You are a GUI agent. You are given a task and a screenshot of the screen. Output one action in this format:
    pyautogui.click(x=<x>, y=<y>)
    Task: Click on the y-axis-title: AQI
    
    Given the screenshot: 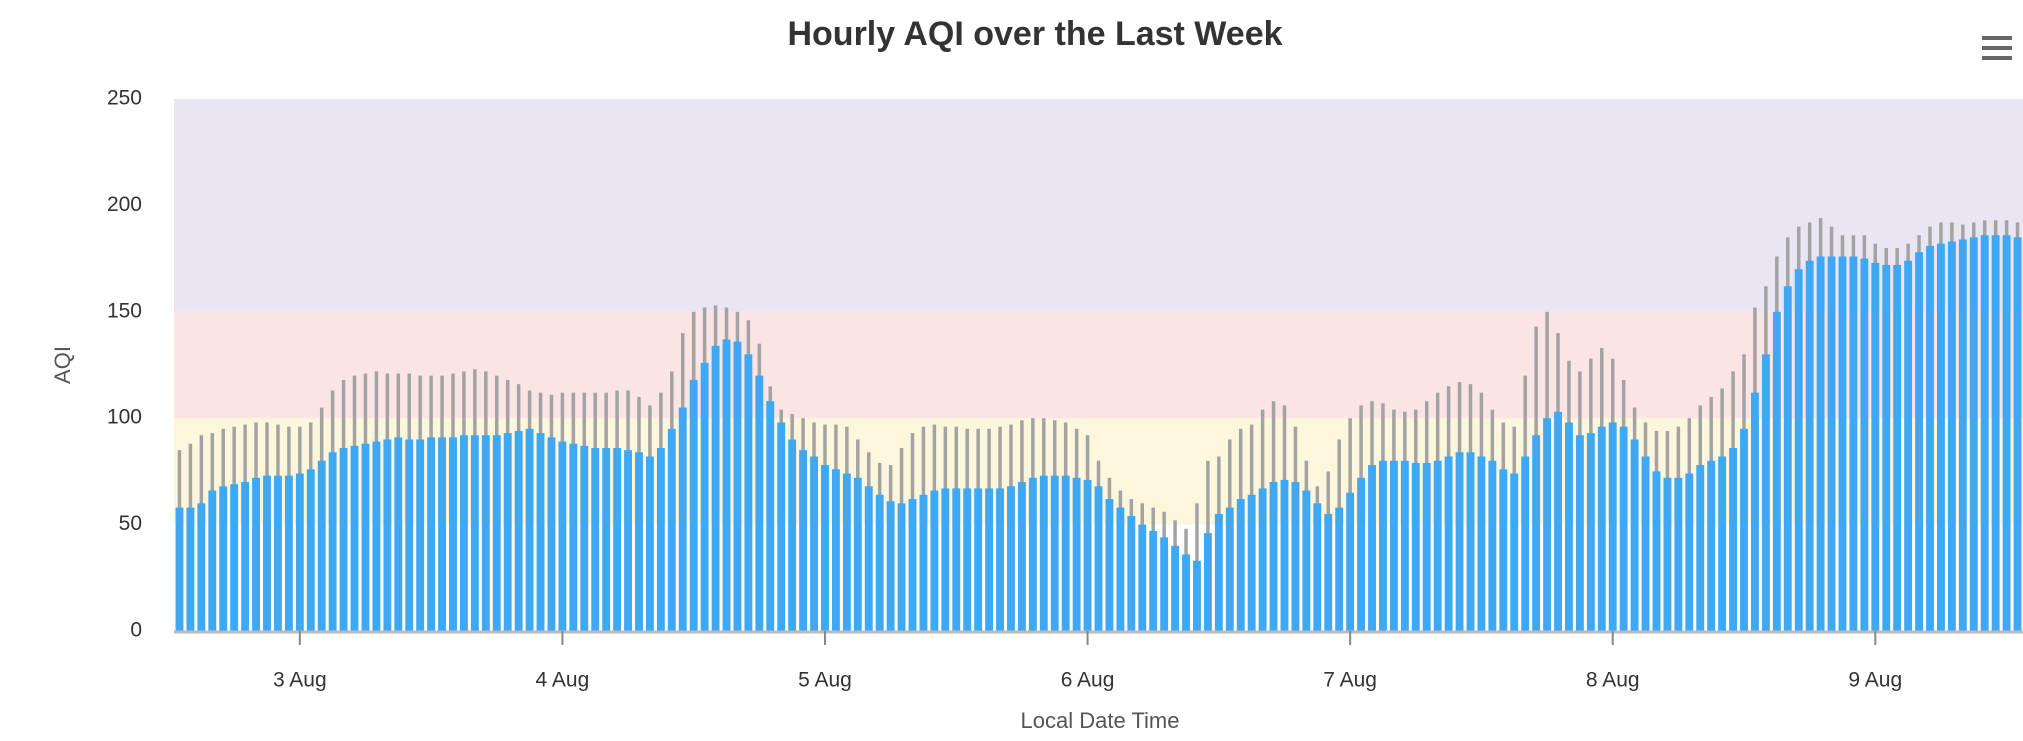 What is the action you would take?
    pyautogui.click(x=62, y=365)
    